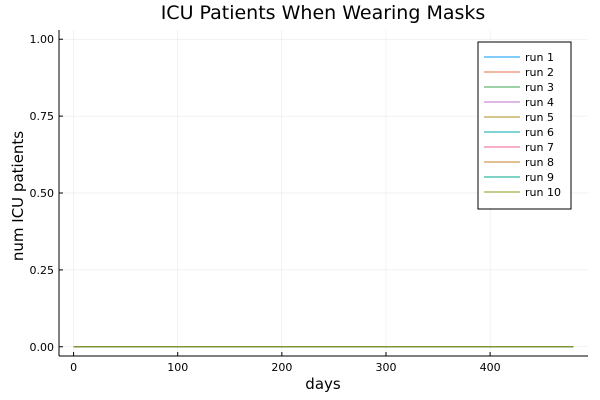 This screenshot has width=600, height=400. What do you see at coordinates (323, 384) in the screenshot?
I see `x-axis-label: days` at bounding box center [323, 384].